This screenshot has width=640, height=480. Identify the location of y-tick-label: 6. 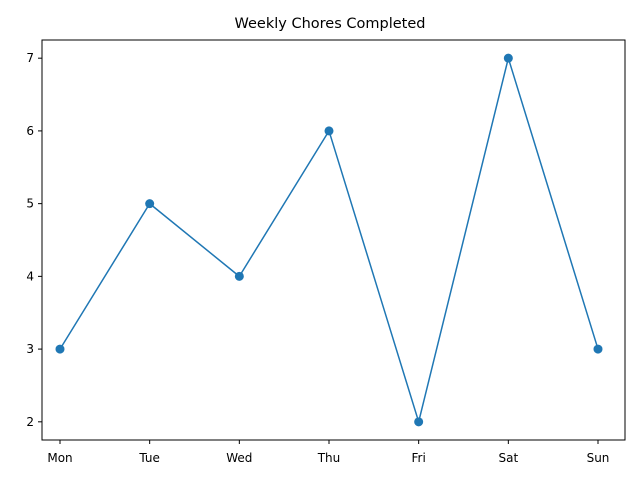
(30, 131).